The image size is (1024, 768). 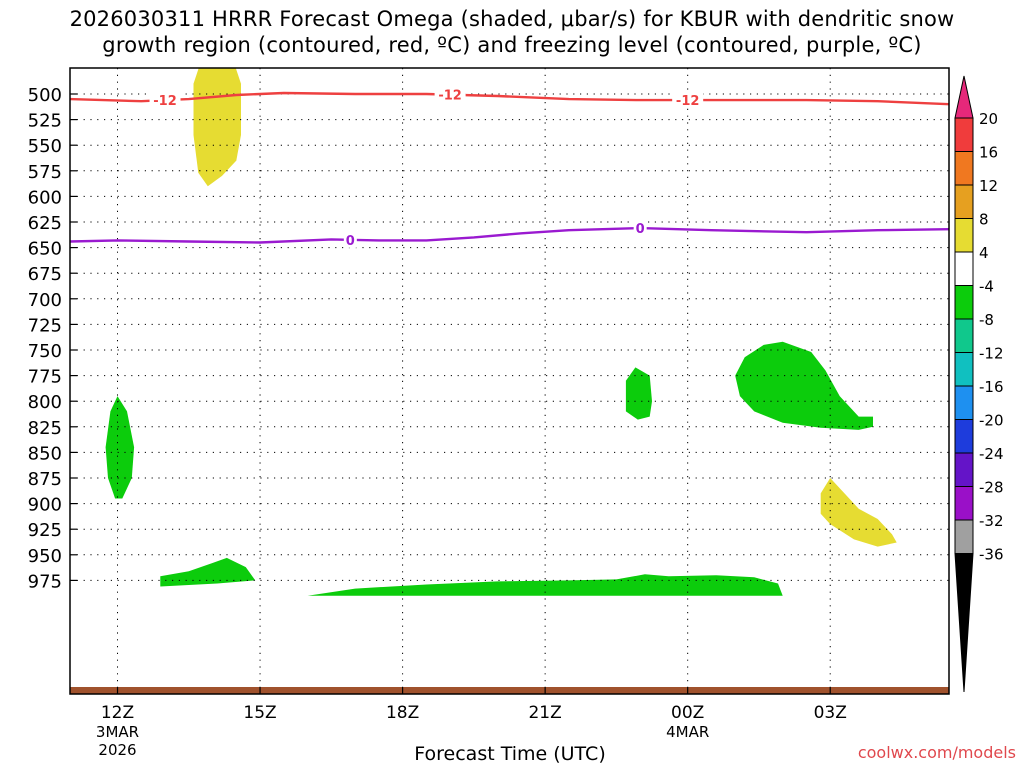 I want to click on colorbar-bottom-triangle, so click(x=964, y=623).